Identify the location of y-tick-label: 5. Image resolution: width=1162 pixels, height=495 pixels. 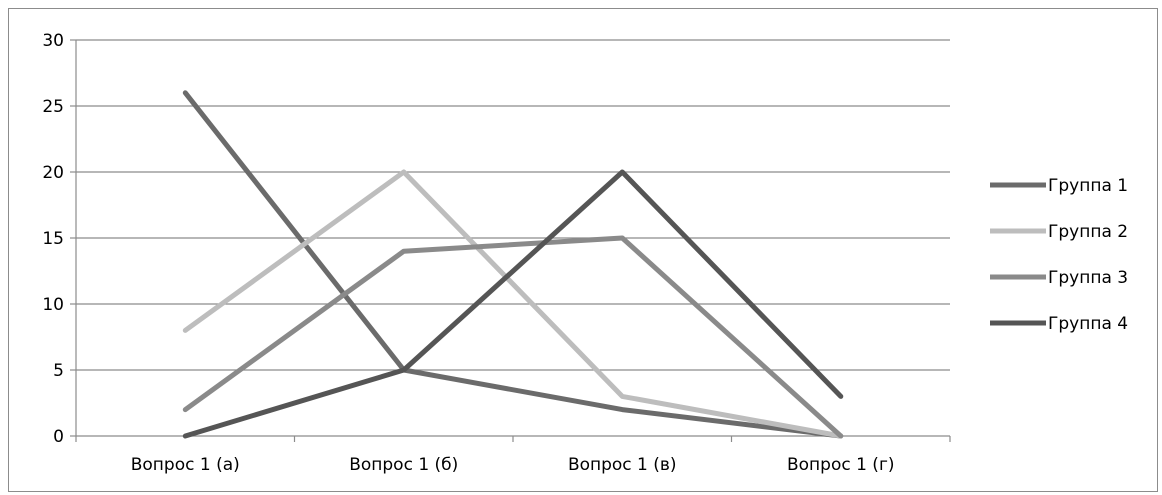
(58, 371).